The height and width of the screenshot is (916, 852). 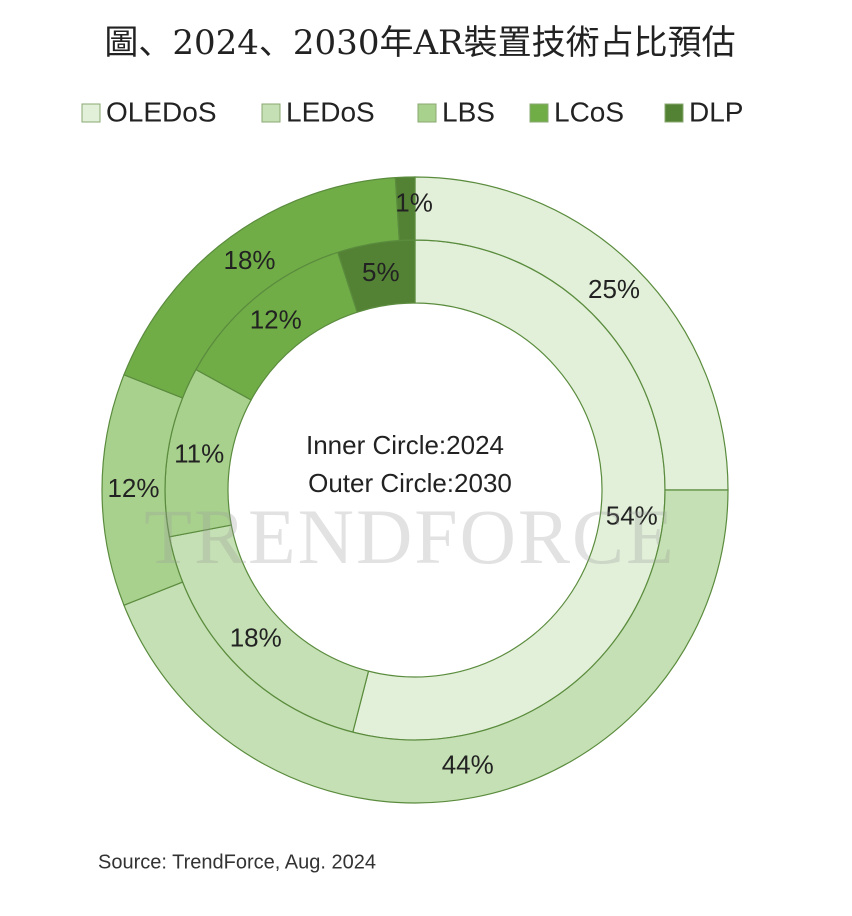 I want to click on legend-label: LCoS, so click(x=589, y=111).